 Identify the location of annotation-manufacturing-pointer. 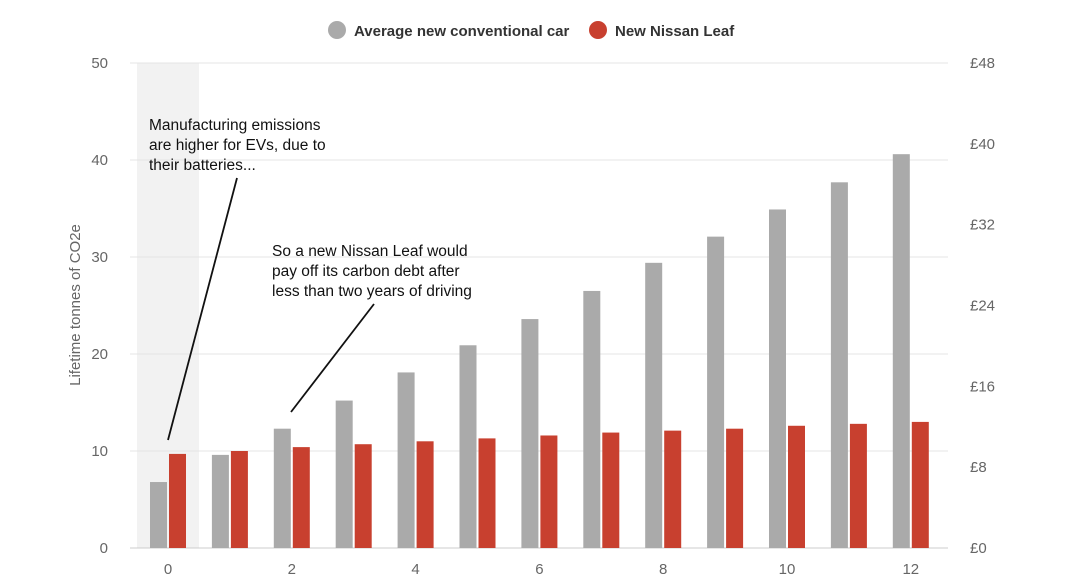
(202, 309).